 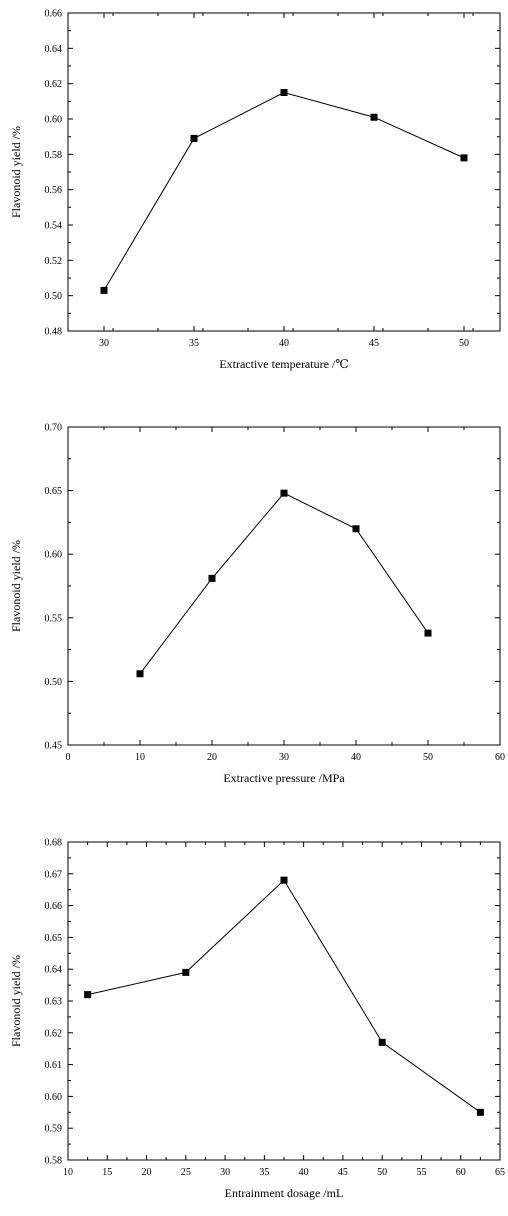 I want to click on y-tick-label: 0.67, so click(x=54, y=874).